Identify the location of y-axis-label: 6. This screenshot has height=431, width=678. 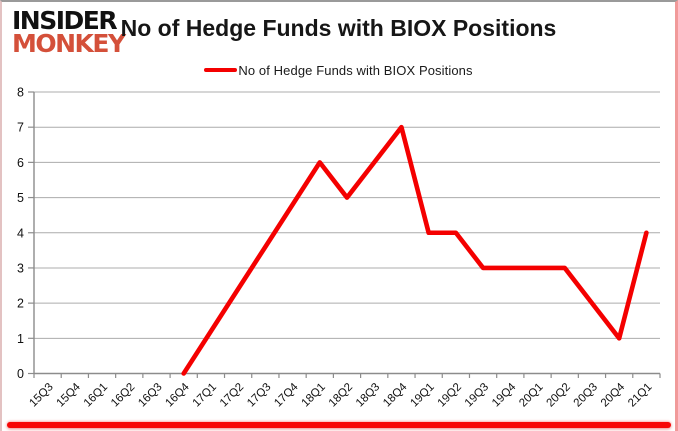
(20, 163).